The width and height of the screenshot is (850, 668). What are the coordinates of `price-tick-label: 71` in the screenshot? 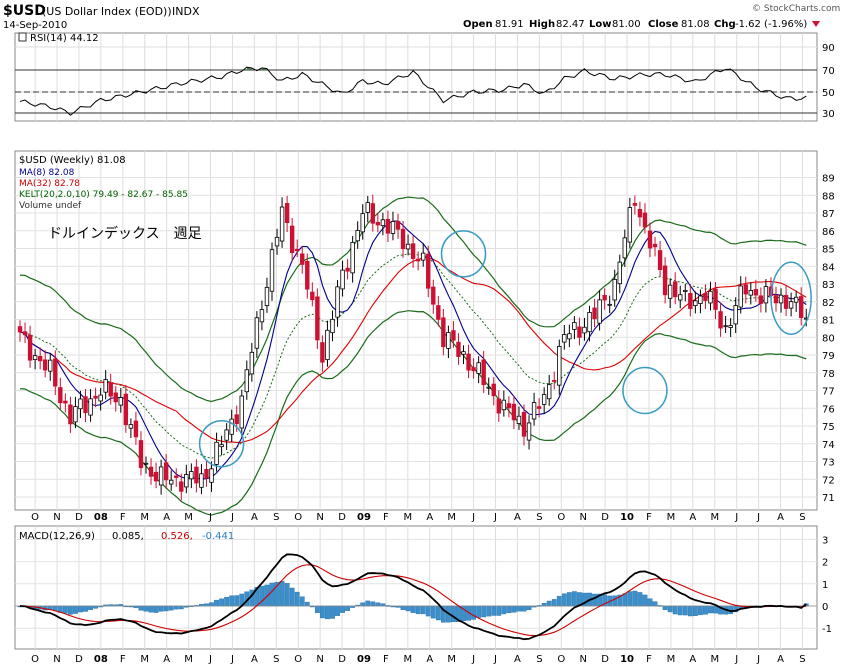 It's located at (828, 498).